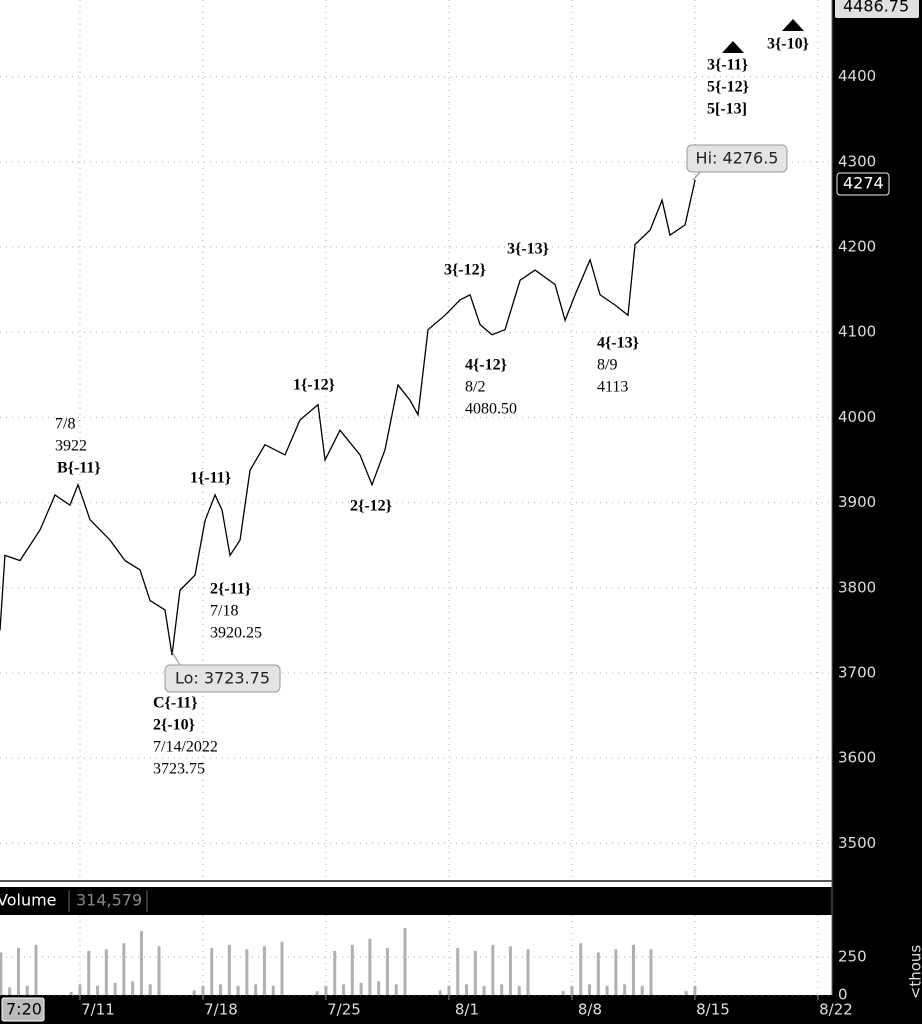  Describe the element at coordinates (590, 1010) in the screenshot. I see `x-tick-label: 8/8` at that location.